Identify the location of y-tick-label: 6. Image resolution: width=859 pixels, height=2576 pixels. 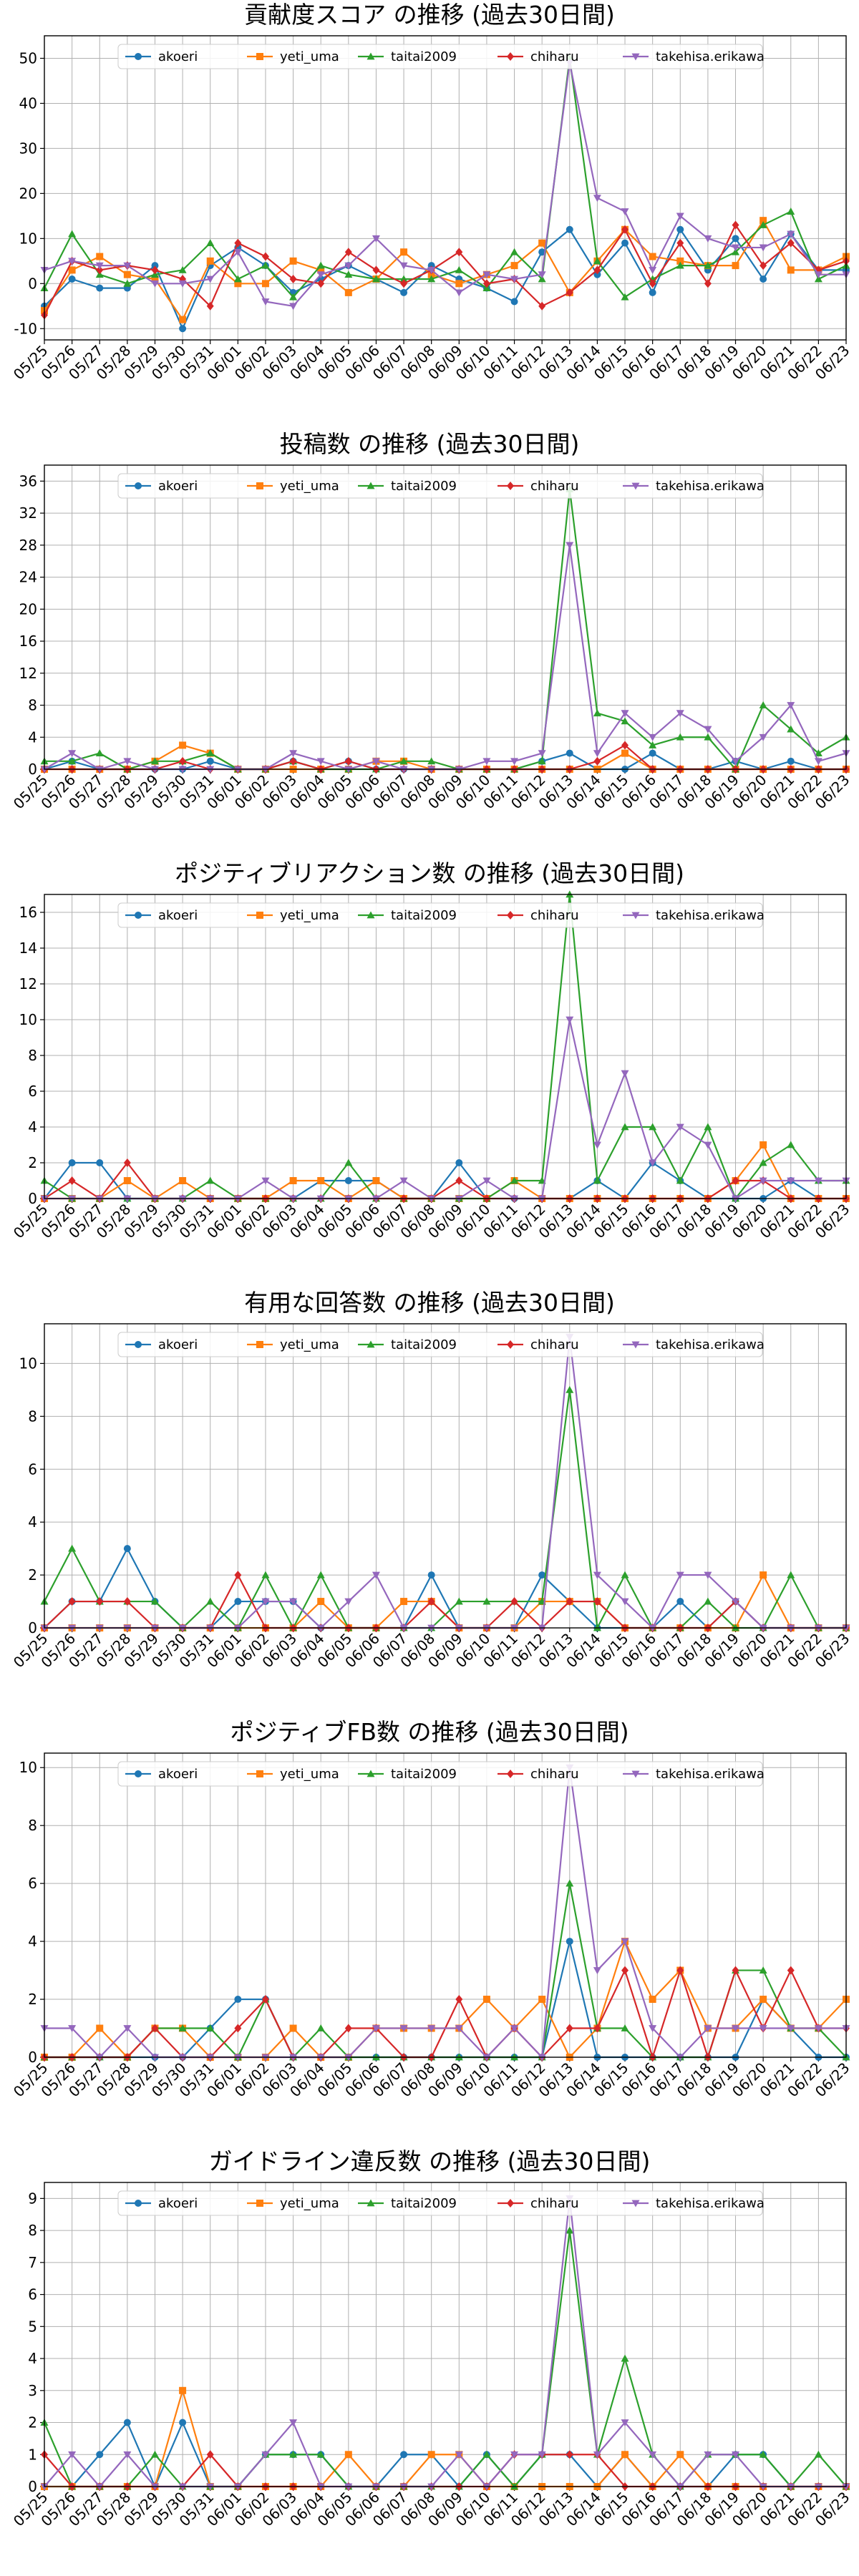
(32, 1883).